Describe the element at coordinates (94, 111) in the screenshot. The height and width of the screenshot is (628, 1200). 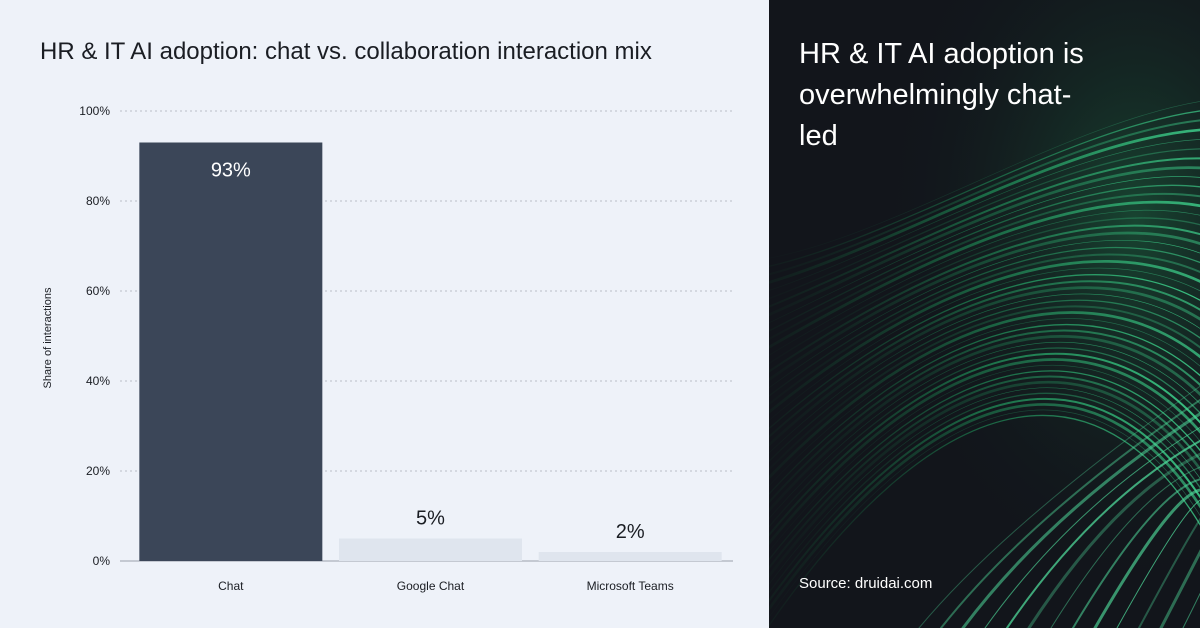
I see `y-tick-label: 100%` at that location.